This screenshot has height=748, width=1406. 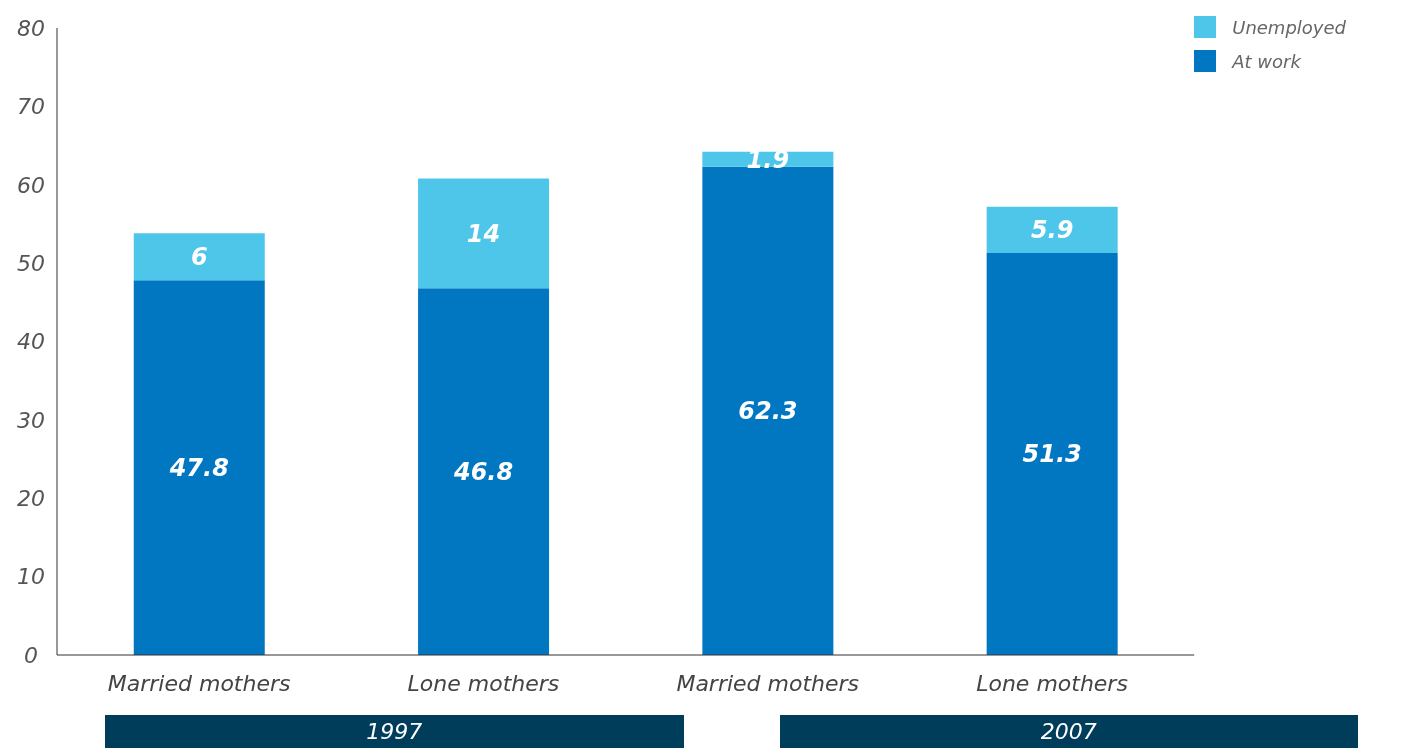 I want to click on y-tick-label: 60, so click(x=31, y=185).